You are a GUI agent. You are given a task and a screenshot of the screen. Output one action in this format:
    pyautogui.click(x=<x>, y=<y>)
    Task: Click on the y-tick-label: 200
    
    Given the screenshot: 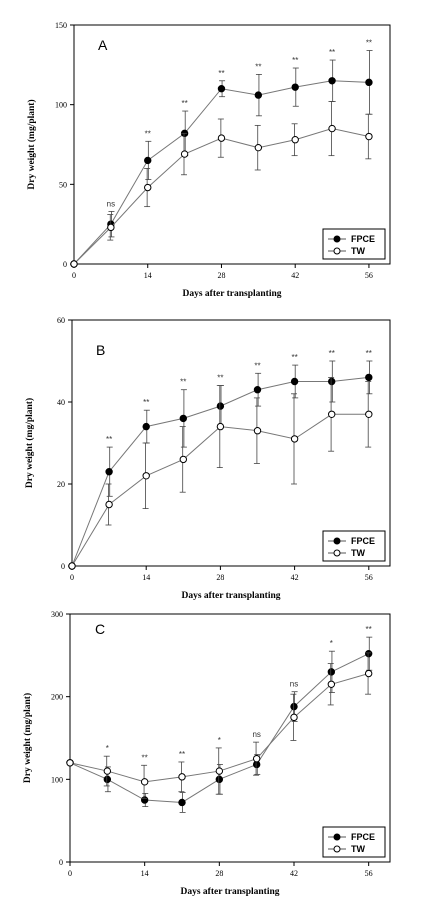 What is the action you would take?
    pyautogui.click(x=57, y=697)
    